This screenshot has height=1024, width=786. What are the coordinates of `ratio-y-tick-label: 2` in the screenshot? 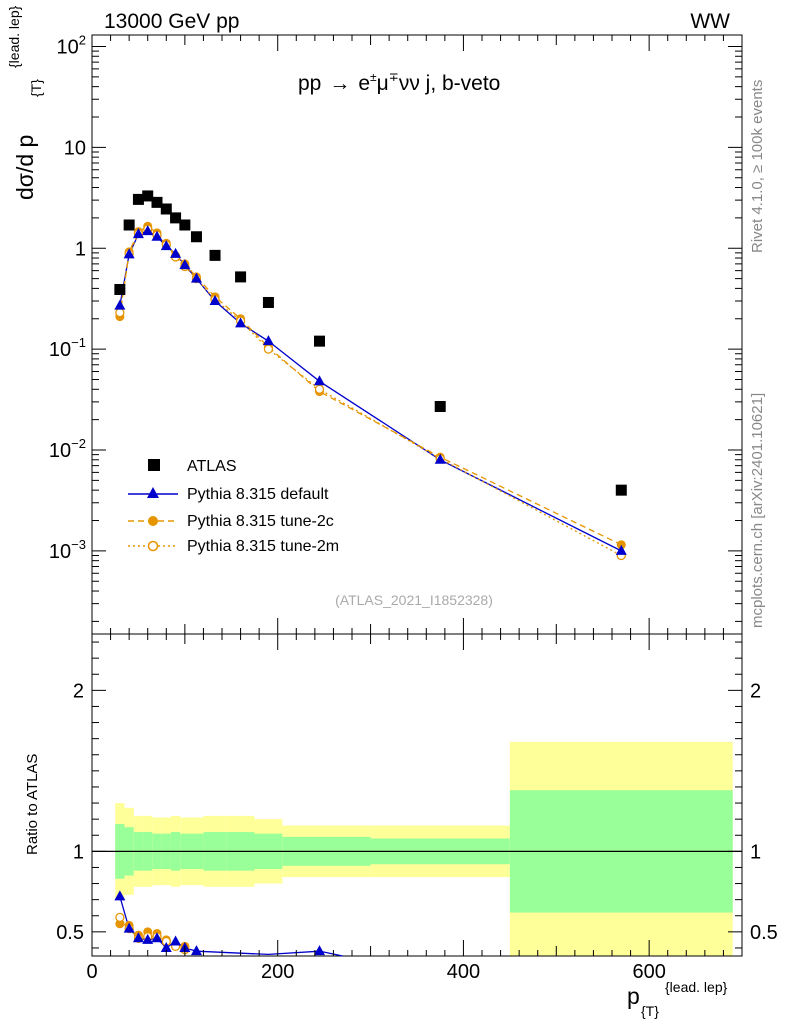 It's located at (78, 691).